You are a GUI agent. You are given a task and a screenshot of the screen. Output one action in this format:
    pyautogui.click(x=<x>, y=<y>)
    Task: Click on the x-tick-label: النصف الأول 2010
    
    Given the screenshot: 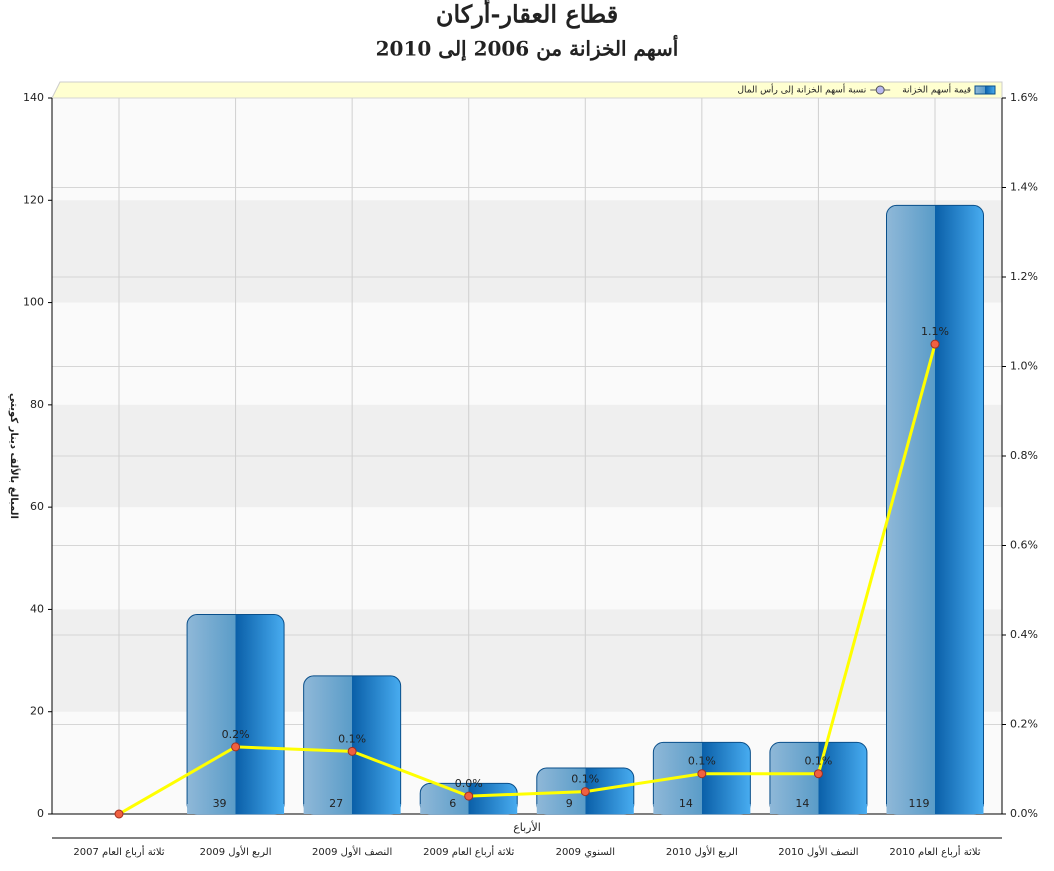 What is the action you would take?
    pyautogui.click(x=818, y=851)
    